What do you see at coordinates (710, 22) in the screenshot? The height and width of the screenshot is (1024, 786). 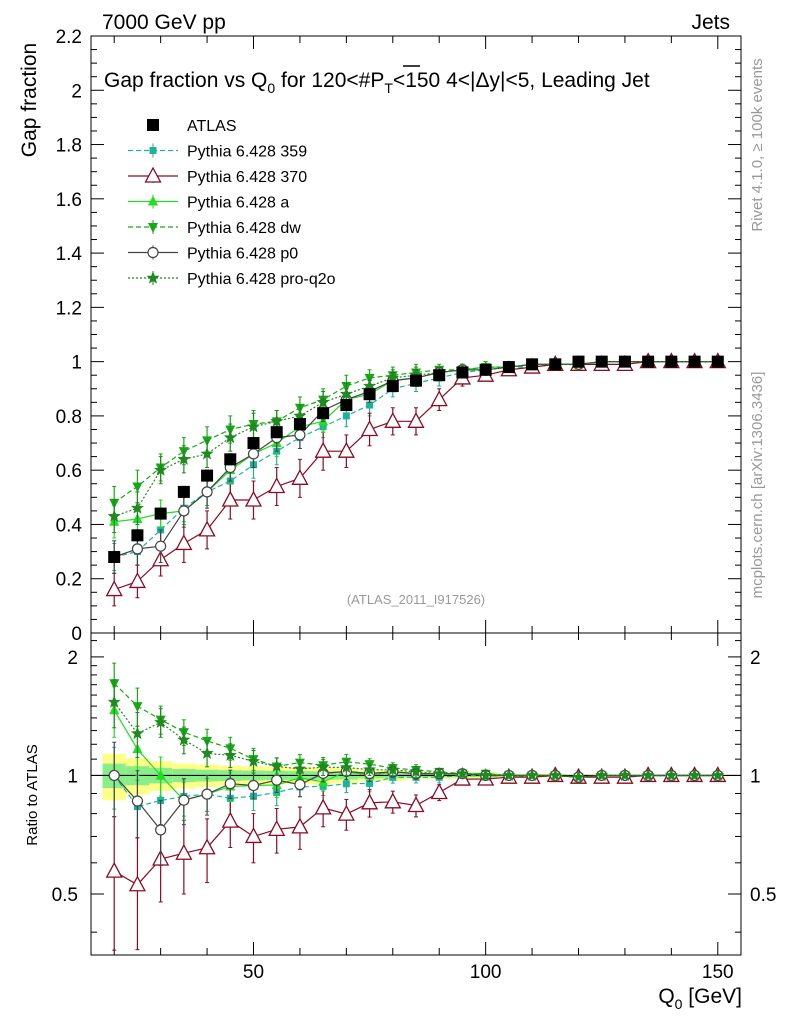 I see `header-right: Jets` at bounding box center [710, 22].